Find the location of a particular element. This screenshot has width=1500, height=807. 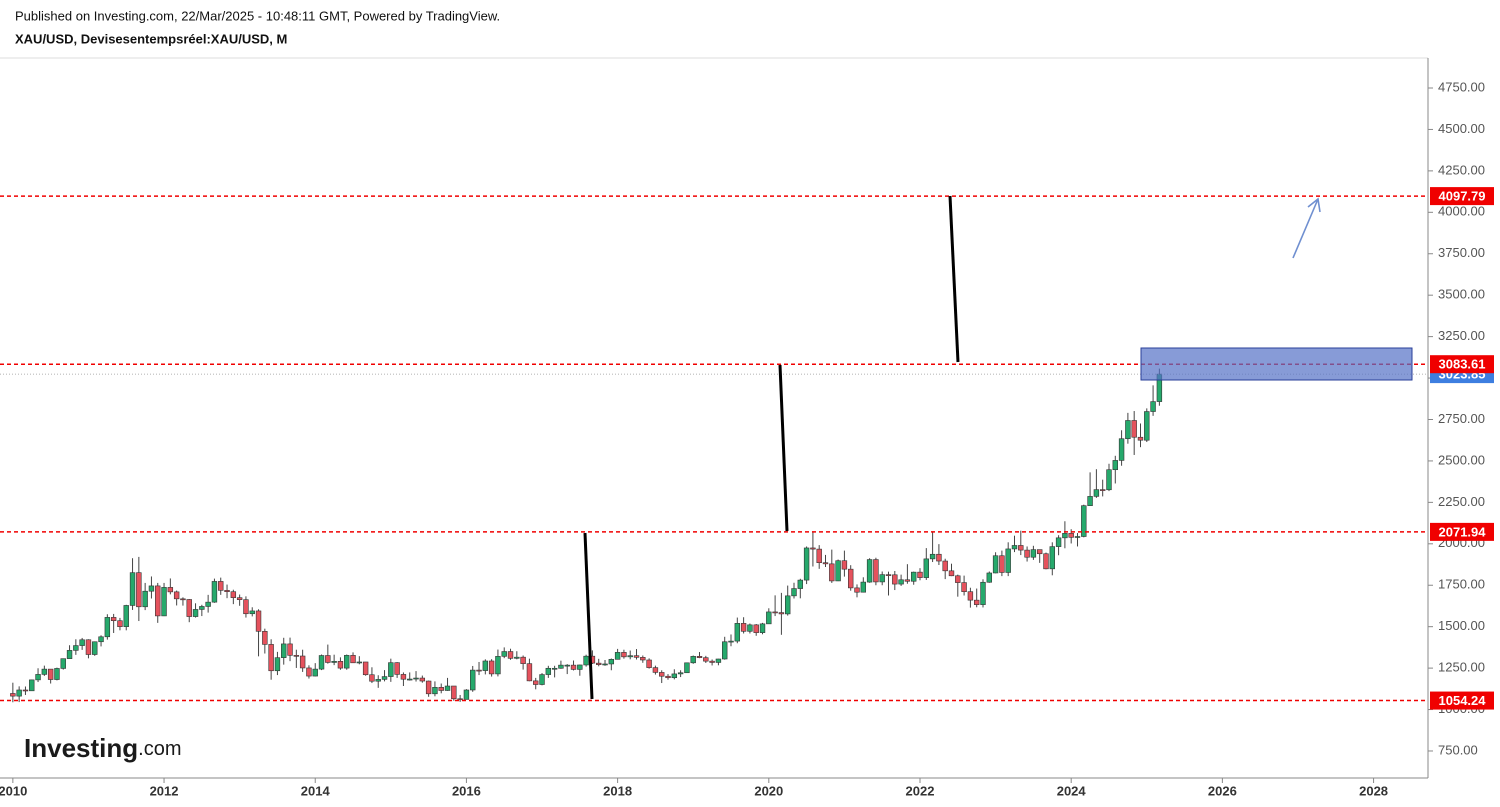

trend-line is located at coordinates (954, 279).